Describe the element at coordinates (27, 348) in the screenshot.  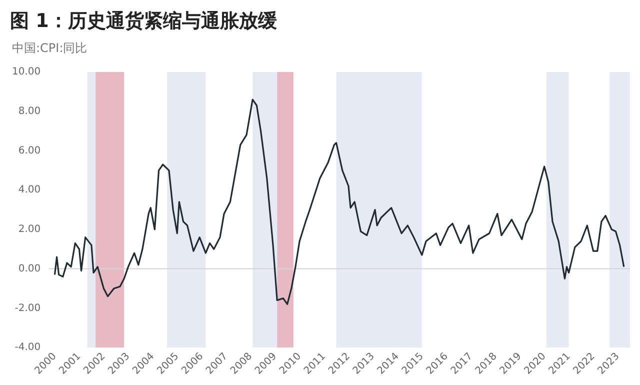
I see `y-tick-label: -4.00` at that location.